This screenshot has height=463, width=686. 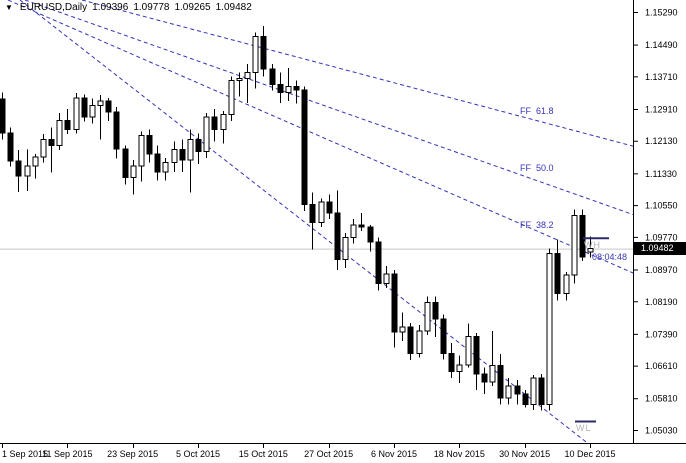 I want to click on x-axis-label: 5 Oct 2015, so click(x=198, y=454).